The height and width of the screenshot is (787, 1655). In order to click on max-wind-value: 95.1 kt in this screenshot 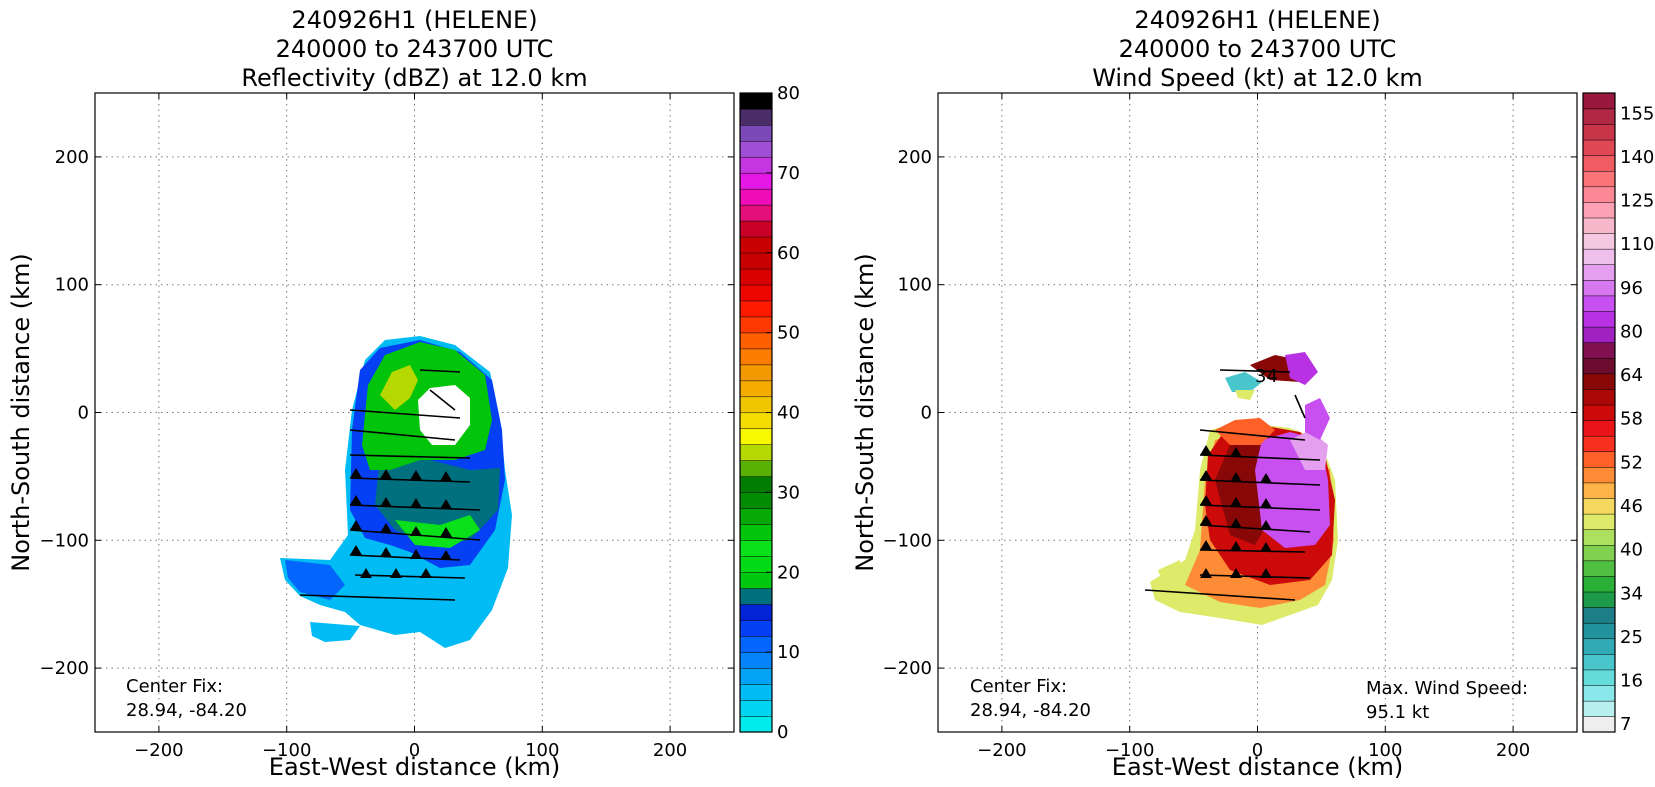, I will do `click(1397, 712)`.